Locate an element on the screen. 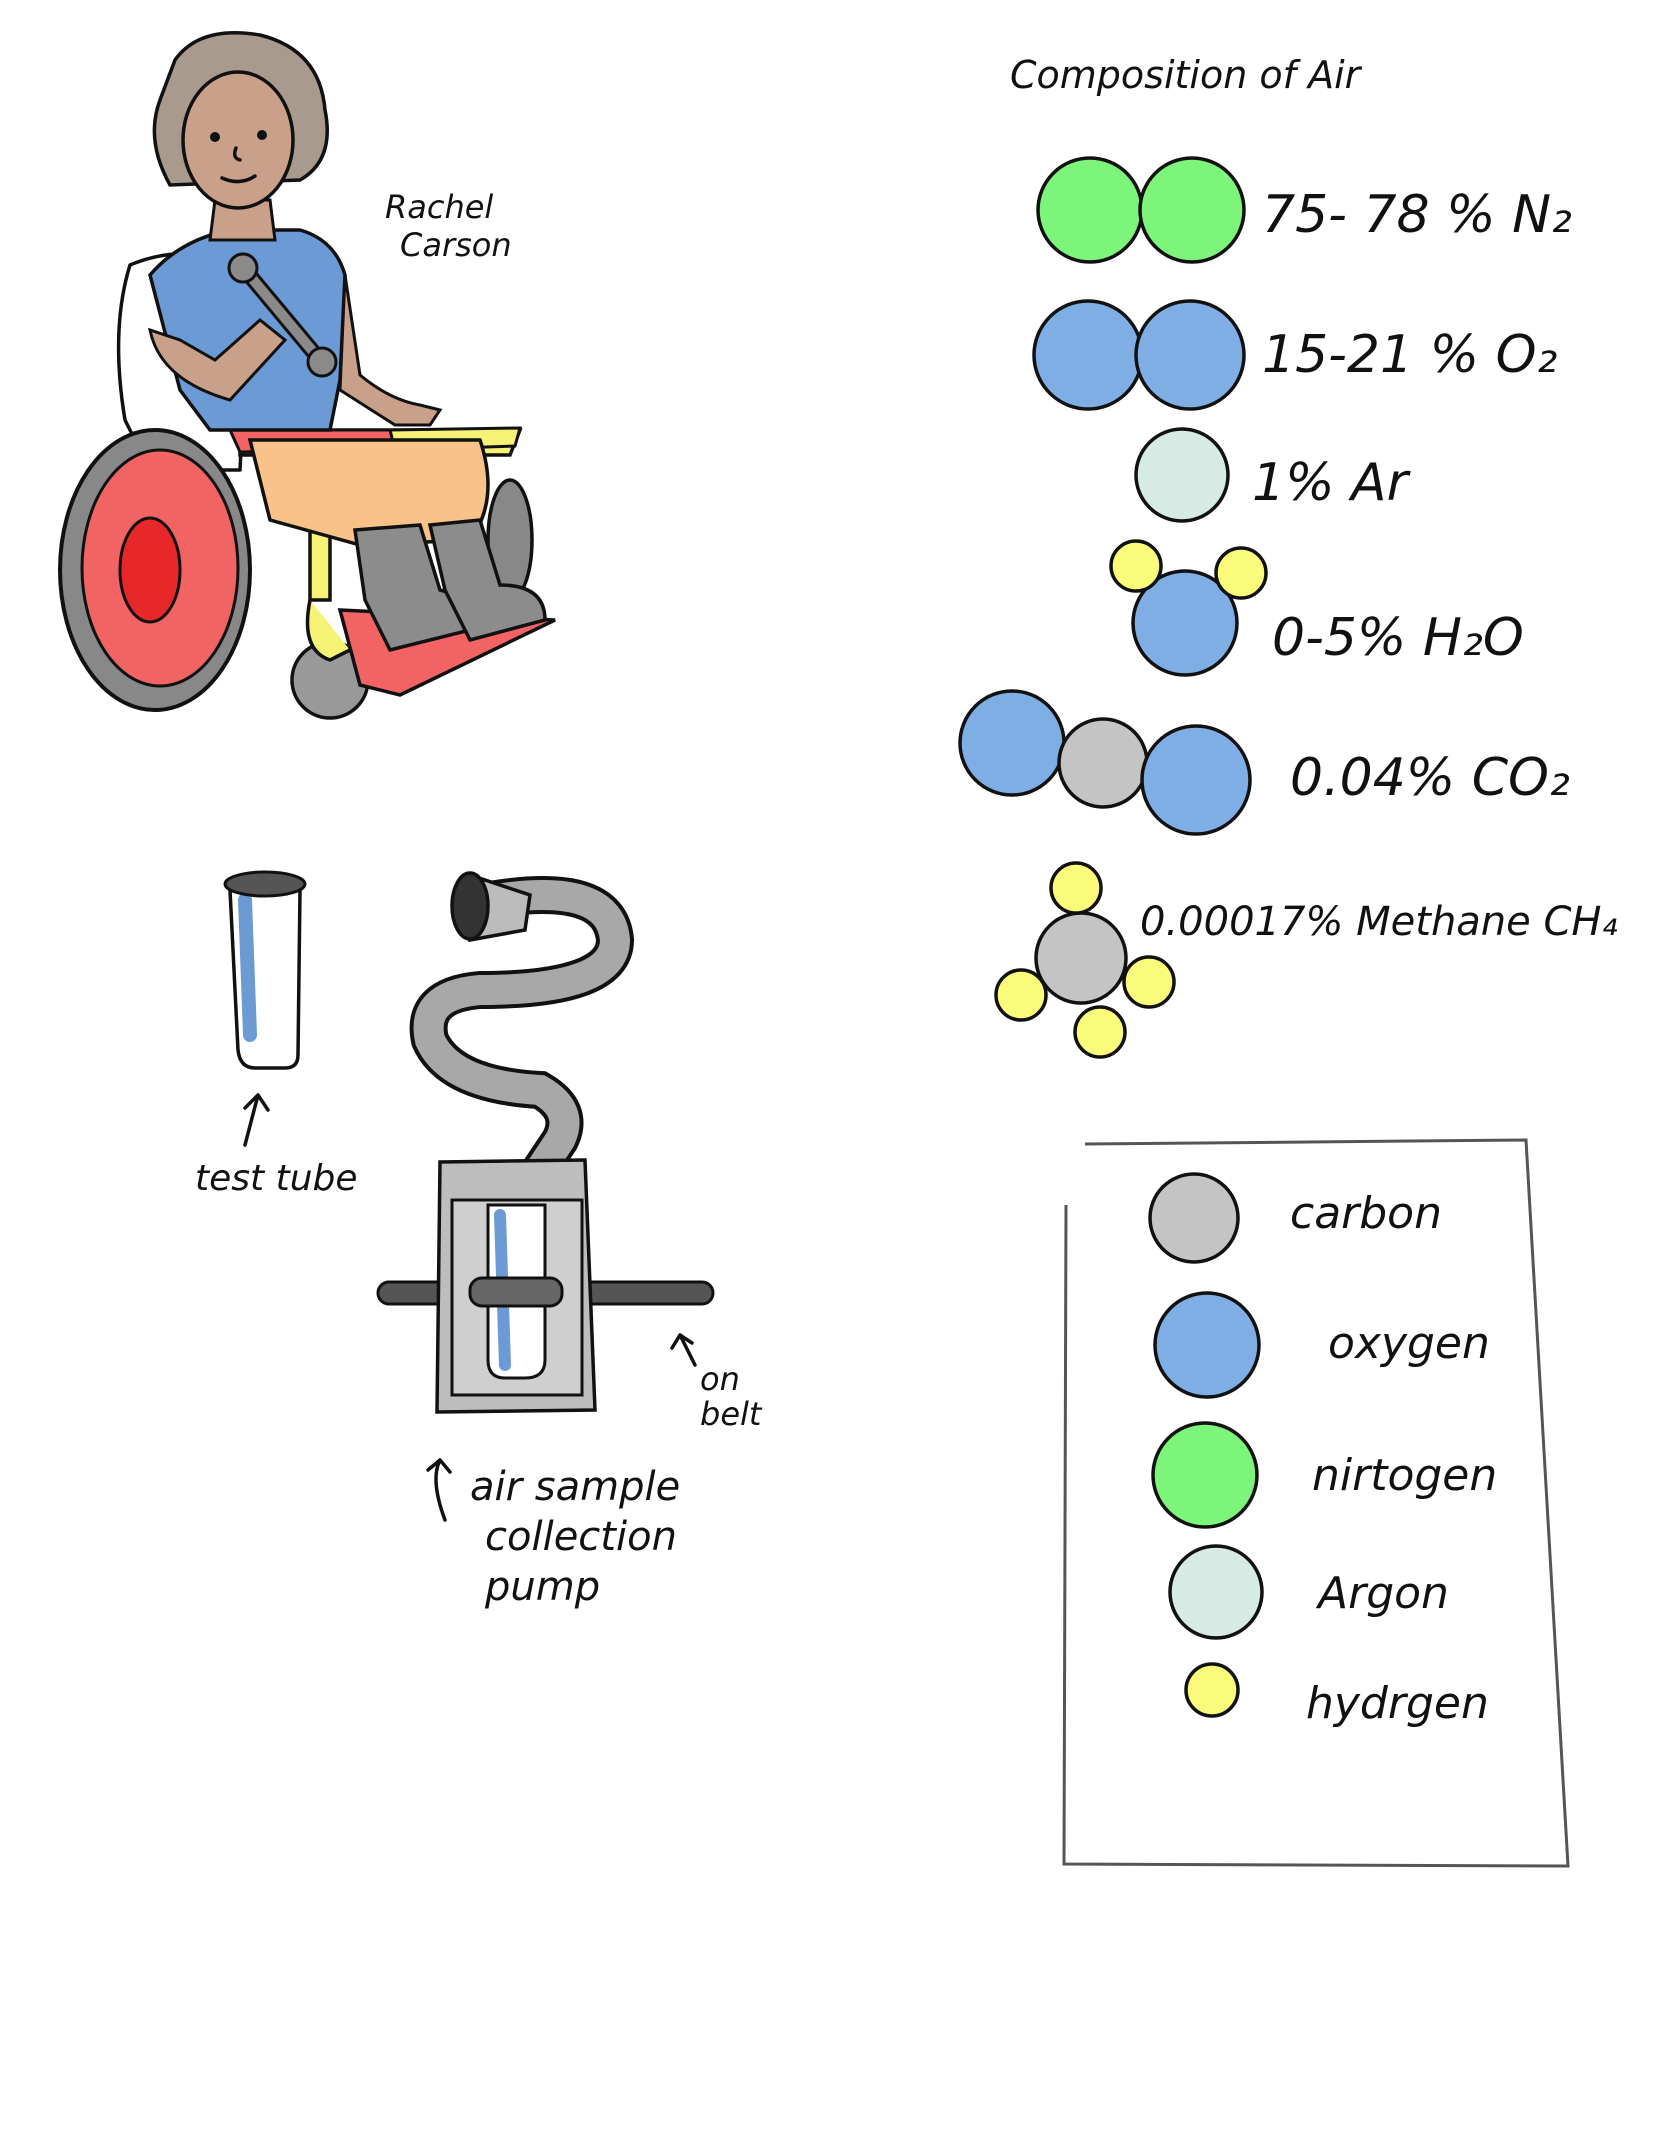 The image size is (1668, 2154). test-tube-illustration: test tube is located at coordinates (276, 1034).